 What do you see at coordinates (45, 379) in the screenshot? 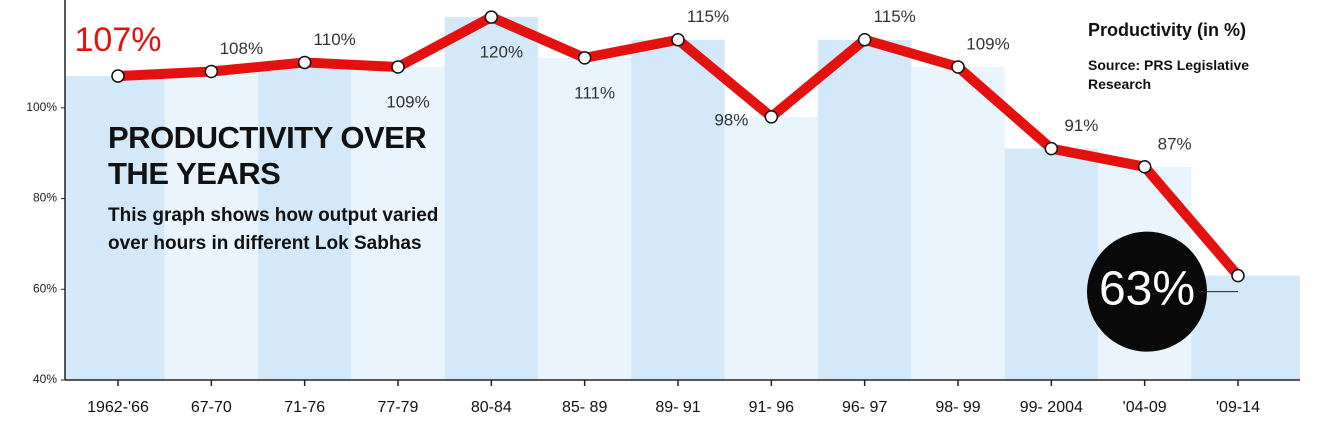
I see `y-tick-label: 40%` at bounding box center [45, 379].